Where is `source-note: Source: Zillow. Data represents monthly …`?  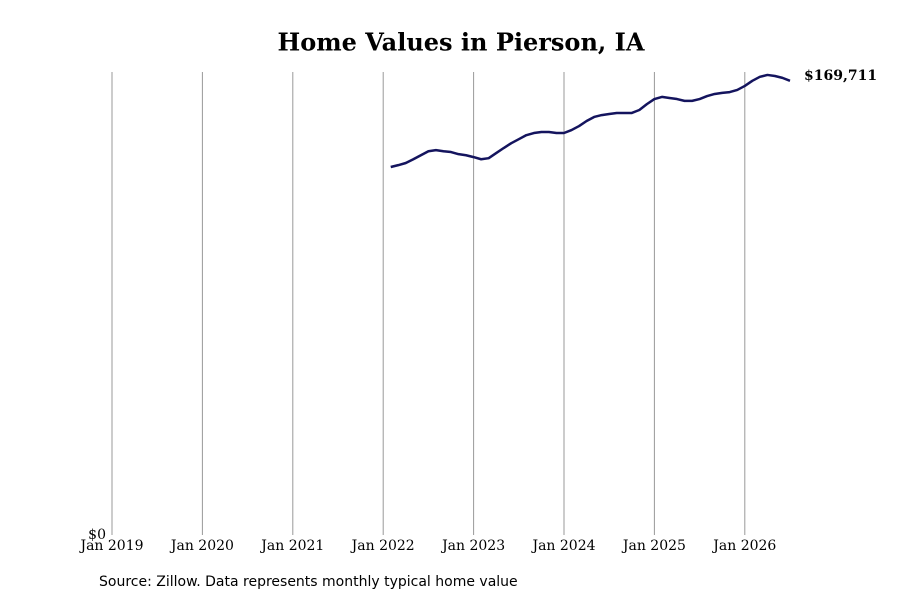 source-note: Source: Zillow. Data represents monthly … is located at coordinates (308, 582).